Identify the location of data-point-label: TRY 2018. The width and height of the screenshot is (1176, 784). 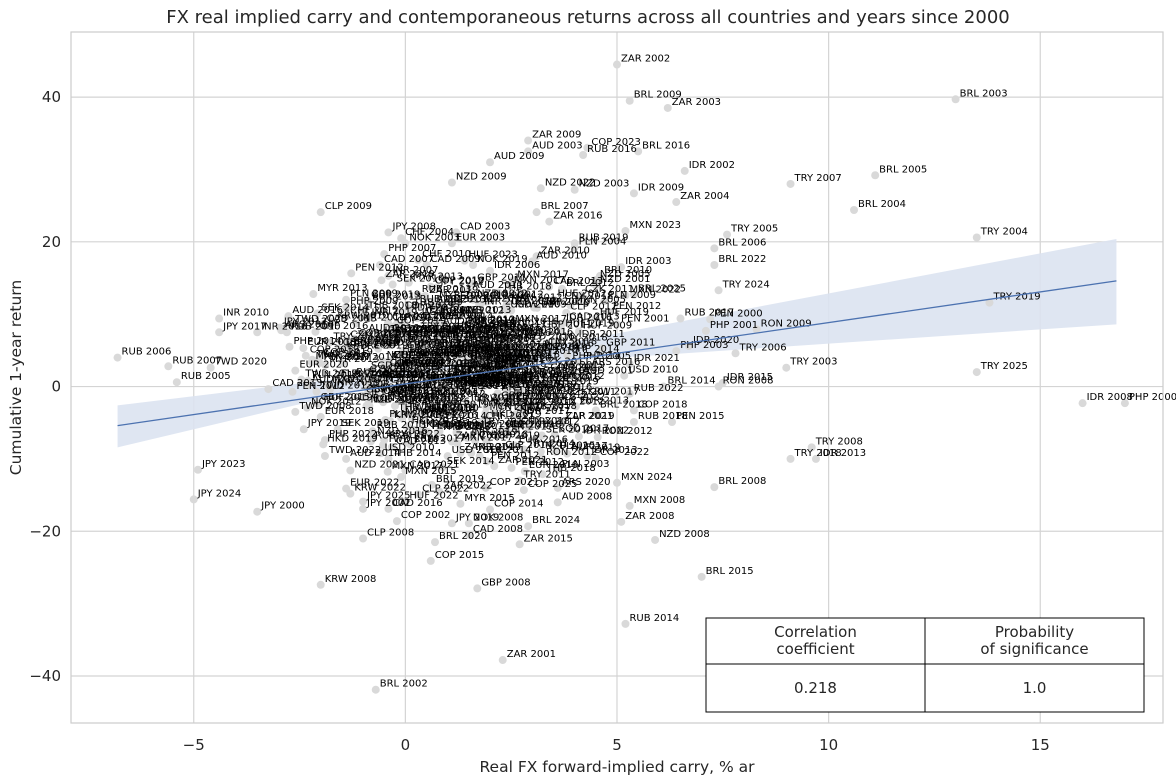
(818, 453).